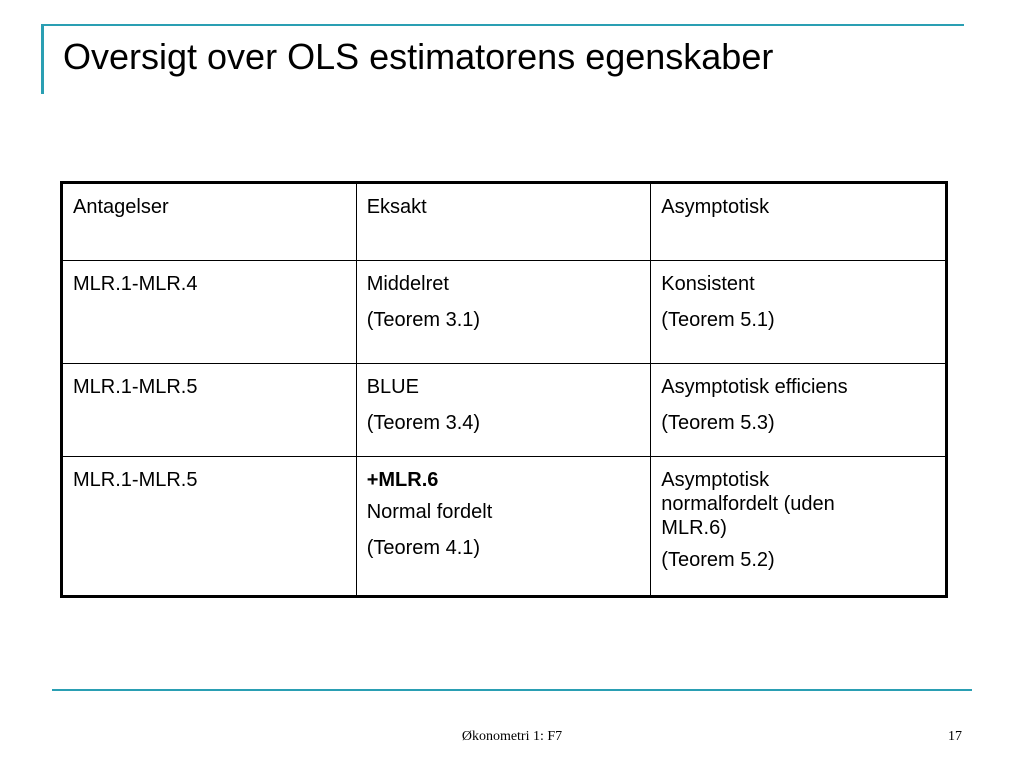  What do you see at coordinates (708, 284) in the screenshot?
I see `cell-asymptotic-property: Konsistent` at bounding box center [708, 284].